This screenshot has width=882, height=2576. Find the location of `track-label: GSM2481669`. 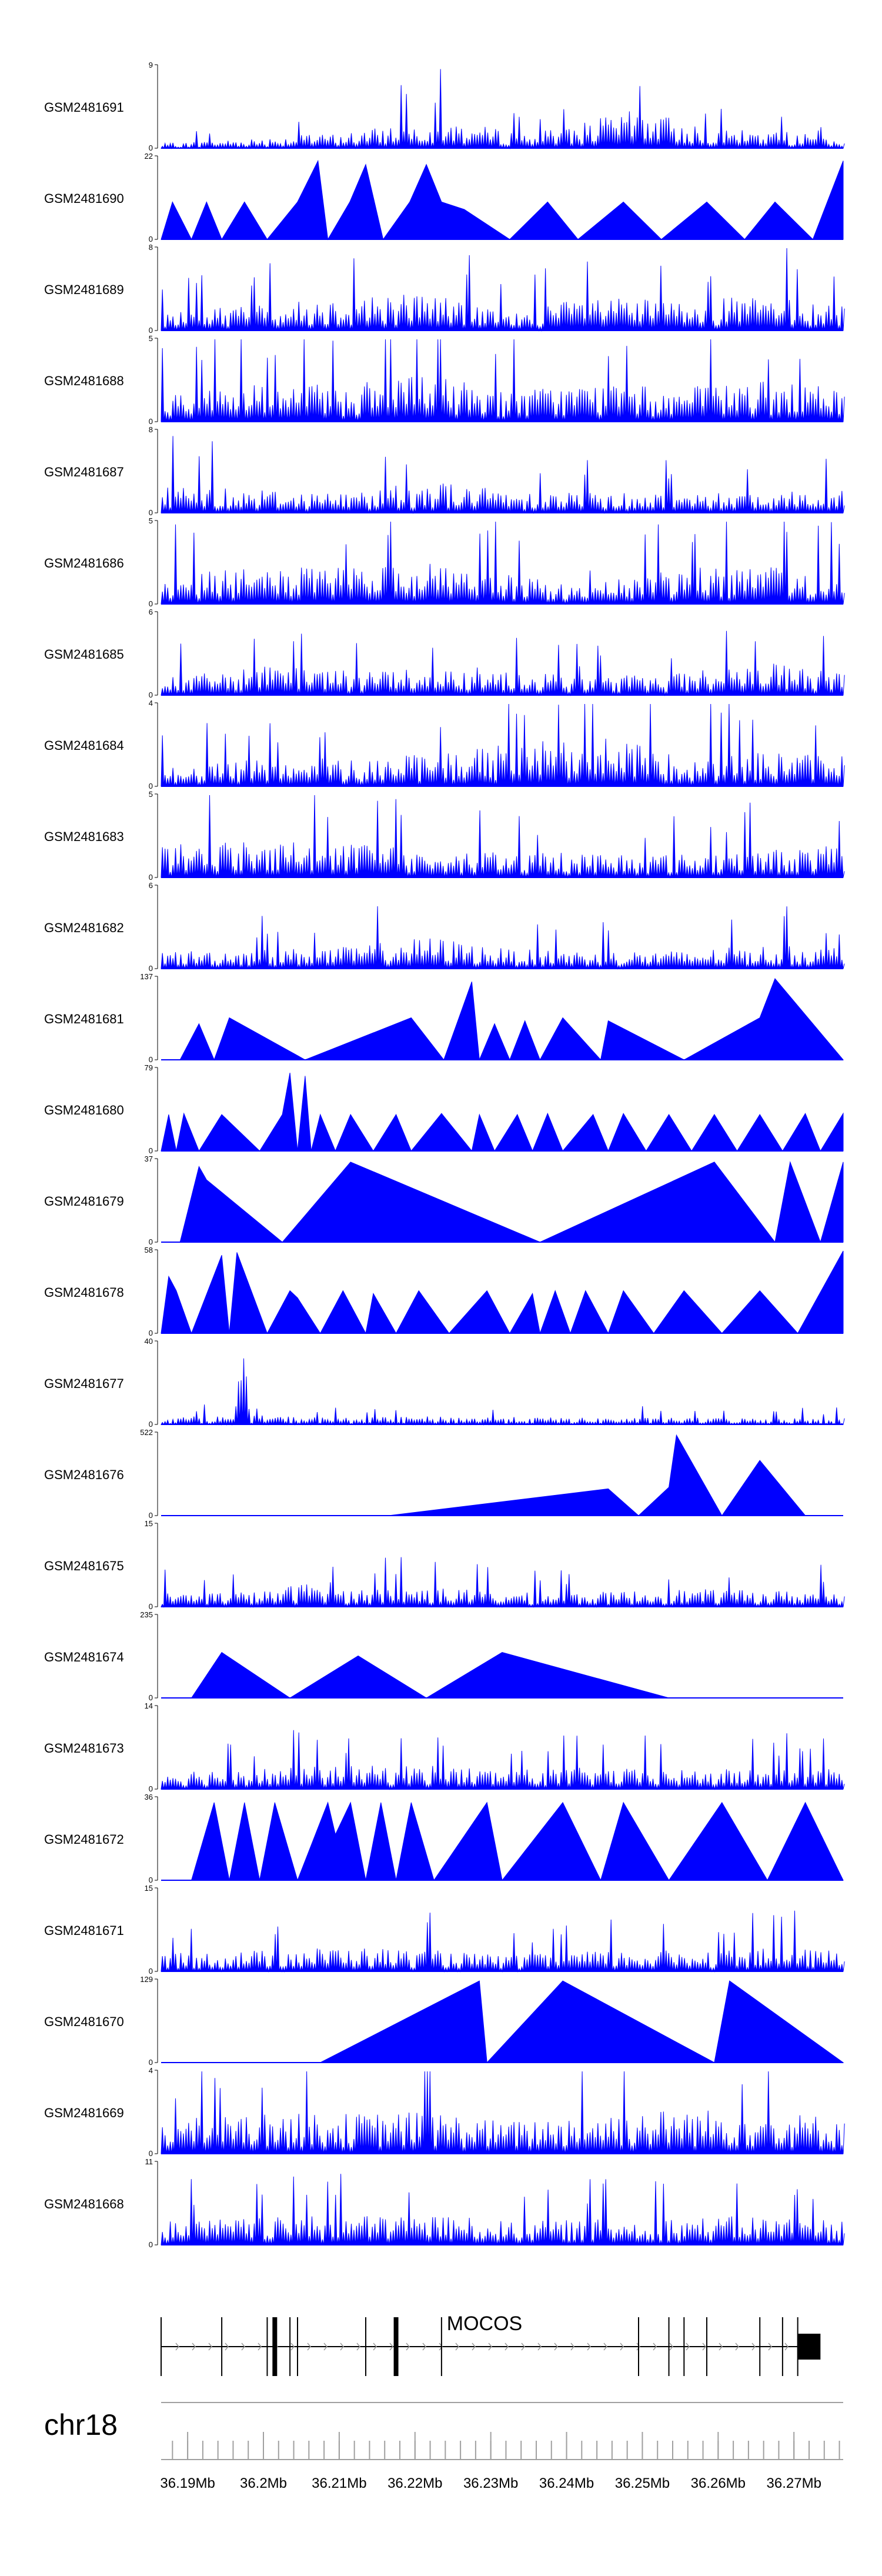

track-label: GSM2481669 is located at coordinates (84, 2112).